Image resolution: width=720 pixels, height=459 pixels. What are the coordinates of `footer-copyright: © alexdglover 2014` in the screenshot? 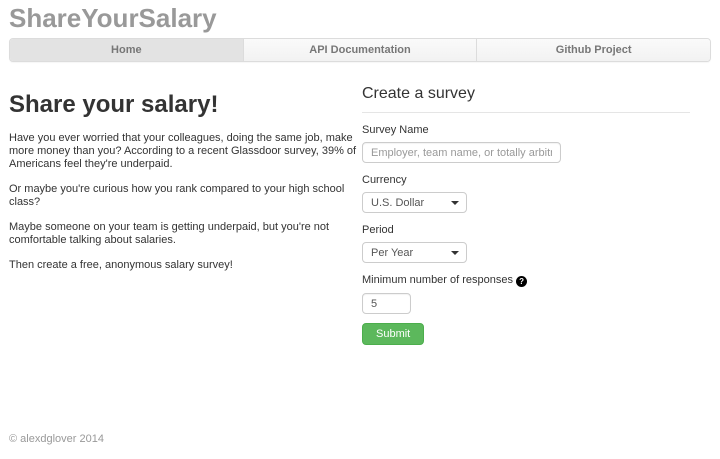 It's located at (56, 439).